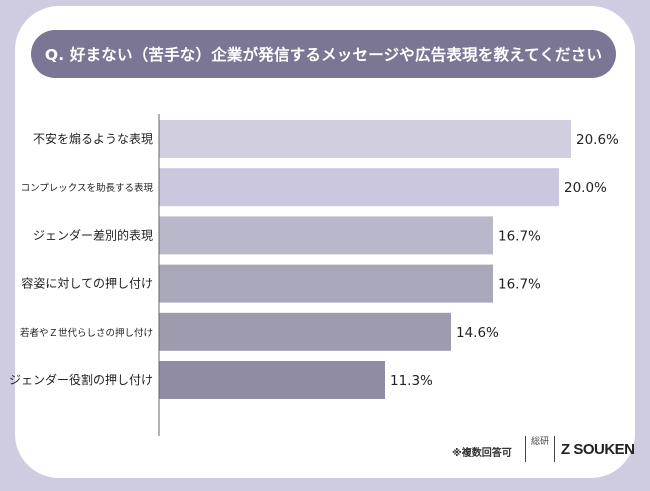 This screenshot has height=491, width=650. Describe the element at coordinates (540, 449) in the screenshot. I see `logo-mark: 総研` at that location.